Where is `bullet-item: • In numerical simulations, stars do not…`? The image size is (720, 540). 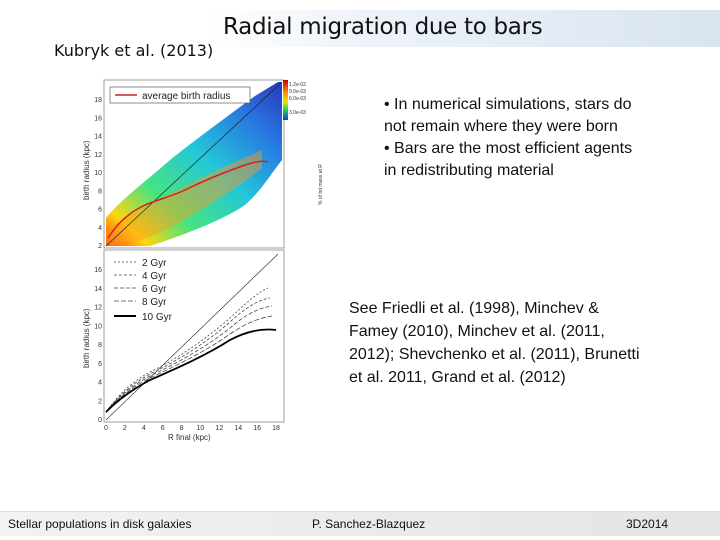
bullet-item: • In numerical simulations, stars do not… is located at coordinates (508, 115).